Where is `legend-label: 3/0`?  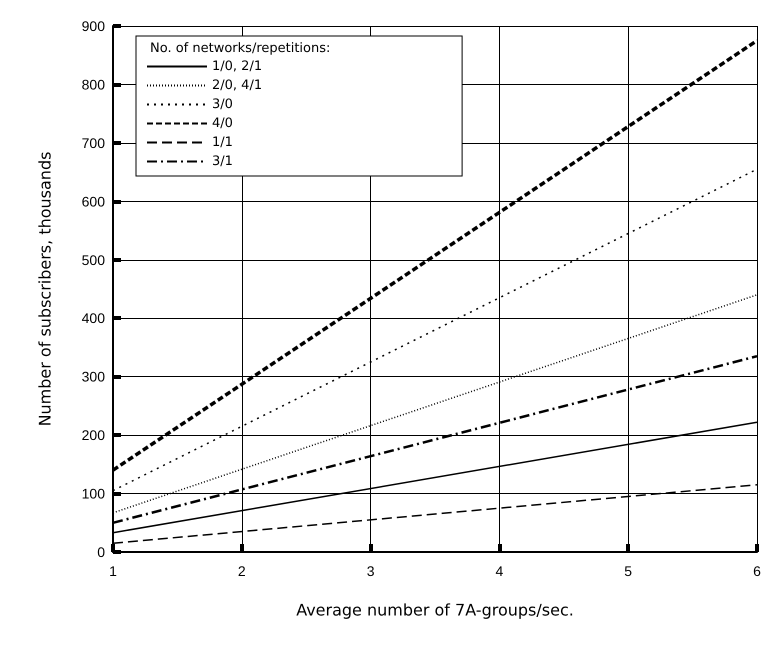
legend-label: 3/0 is located at coordinates (222, 104).